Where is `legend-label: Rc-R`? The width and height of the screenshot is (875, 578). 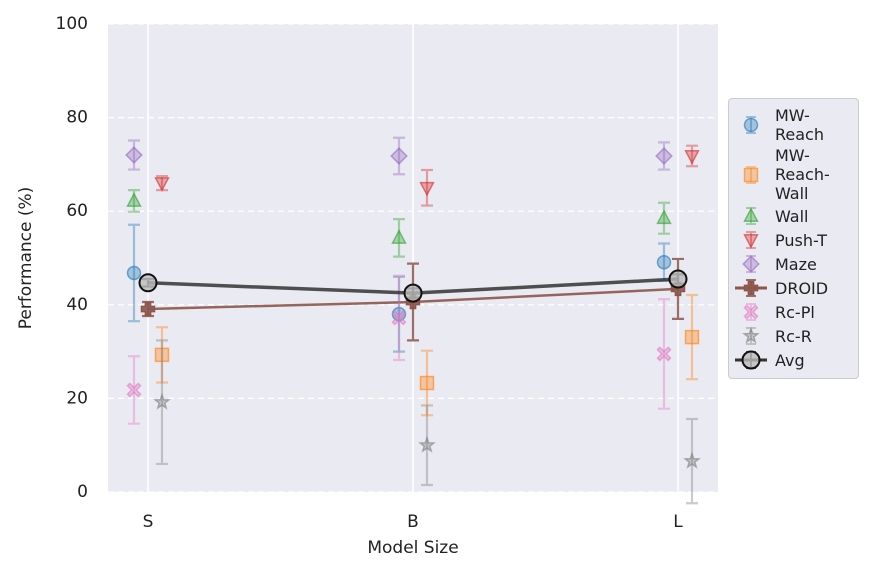
legend-label: Rc-R is located at coordinates (793, 336).